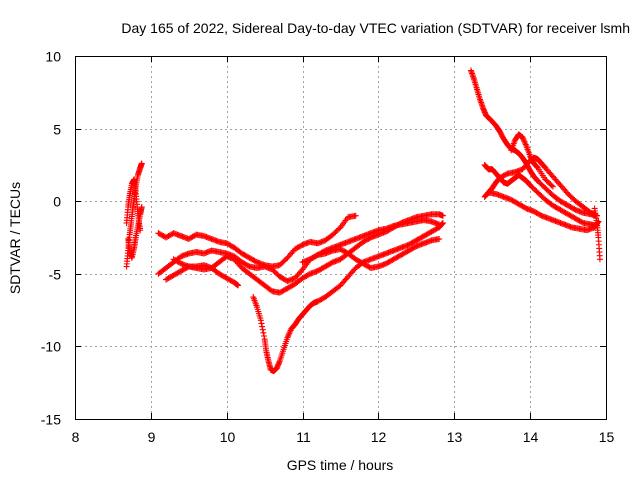 Image resolution: width=640 pixels, height=480 pixels. What do you see at coordinates (57, 202) in the screenshot?
I see `y-tick-label: 0` at bounding box center [57, 202].